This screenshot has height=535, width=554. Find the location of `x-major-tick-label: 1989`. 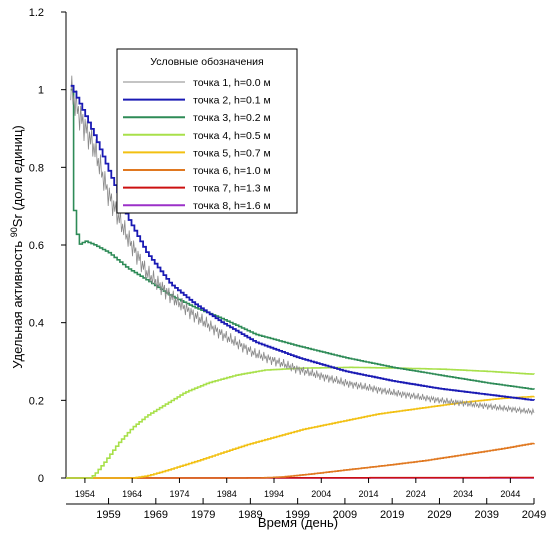

x-major-tick-label: 1989 is located at coordinates (250, 515).